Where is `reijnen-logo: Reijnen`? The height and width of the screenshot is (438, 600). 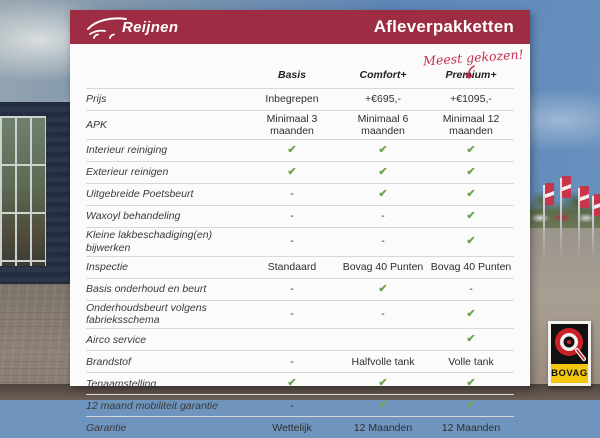 reijnen-logo: Reijnen is located at coordinates (132, 27).